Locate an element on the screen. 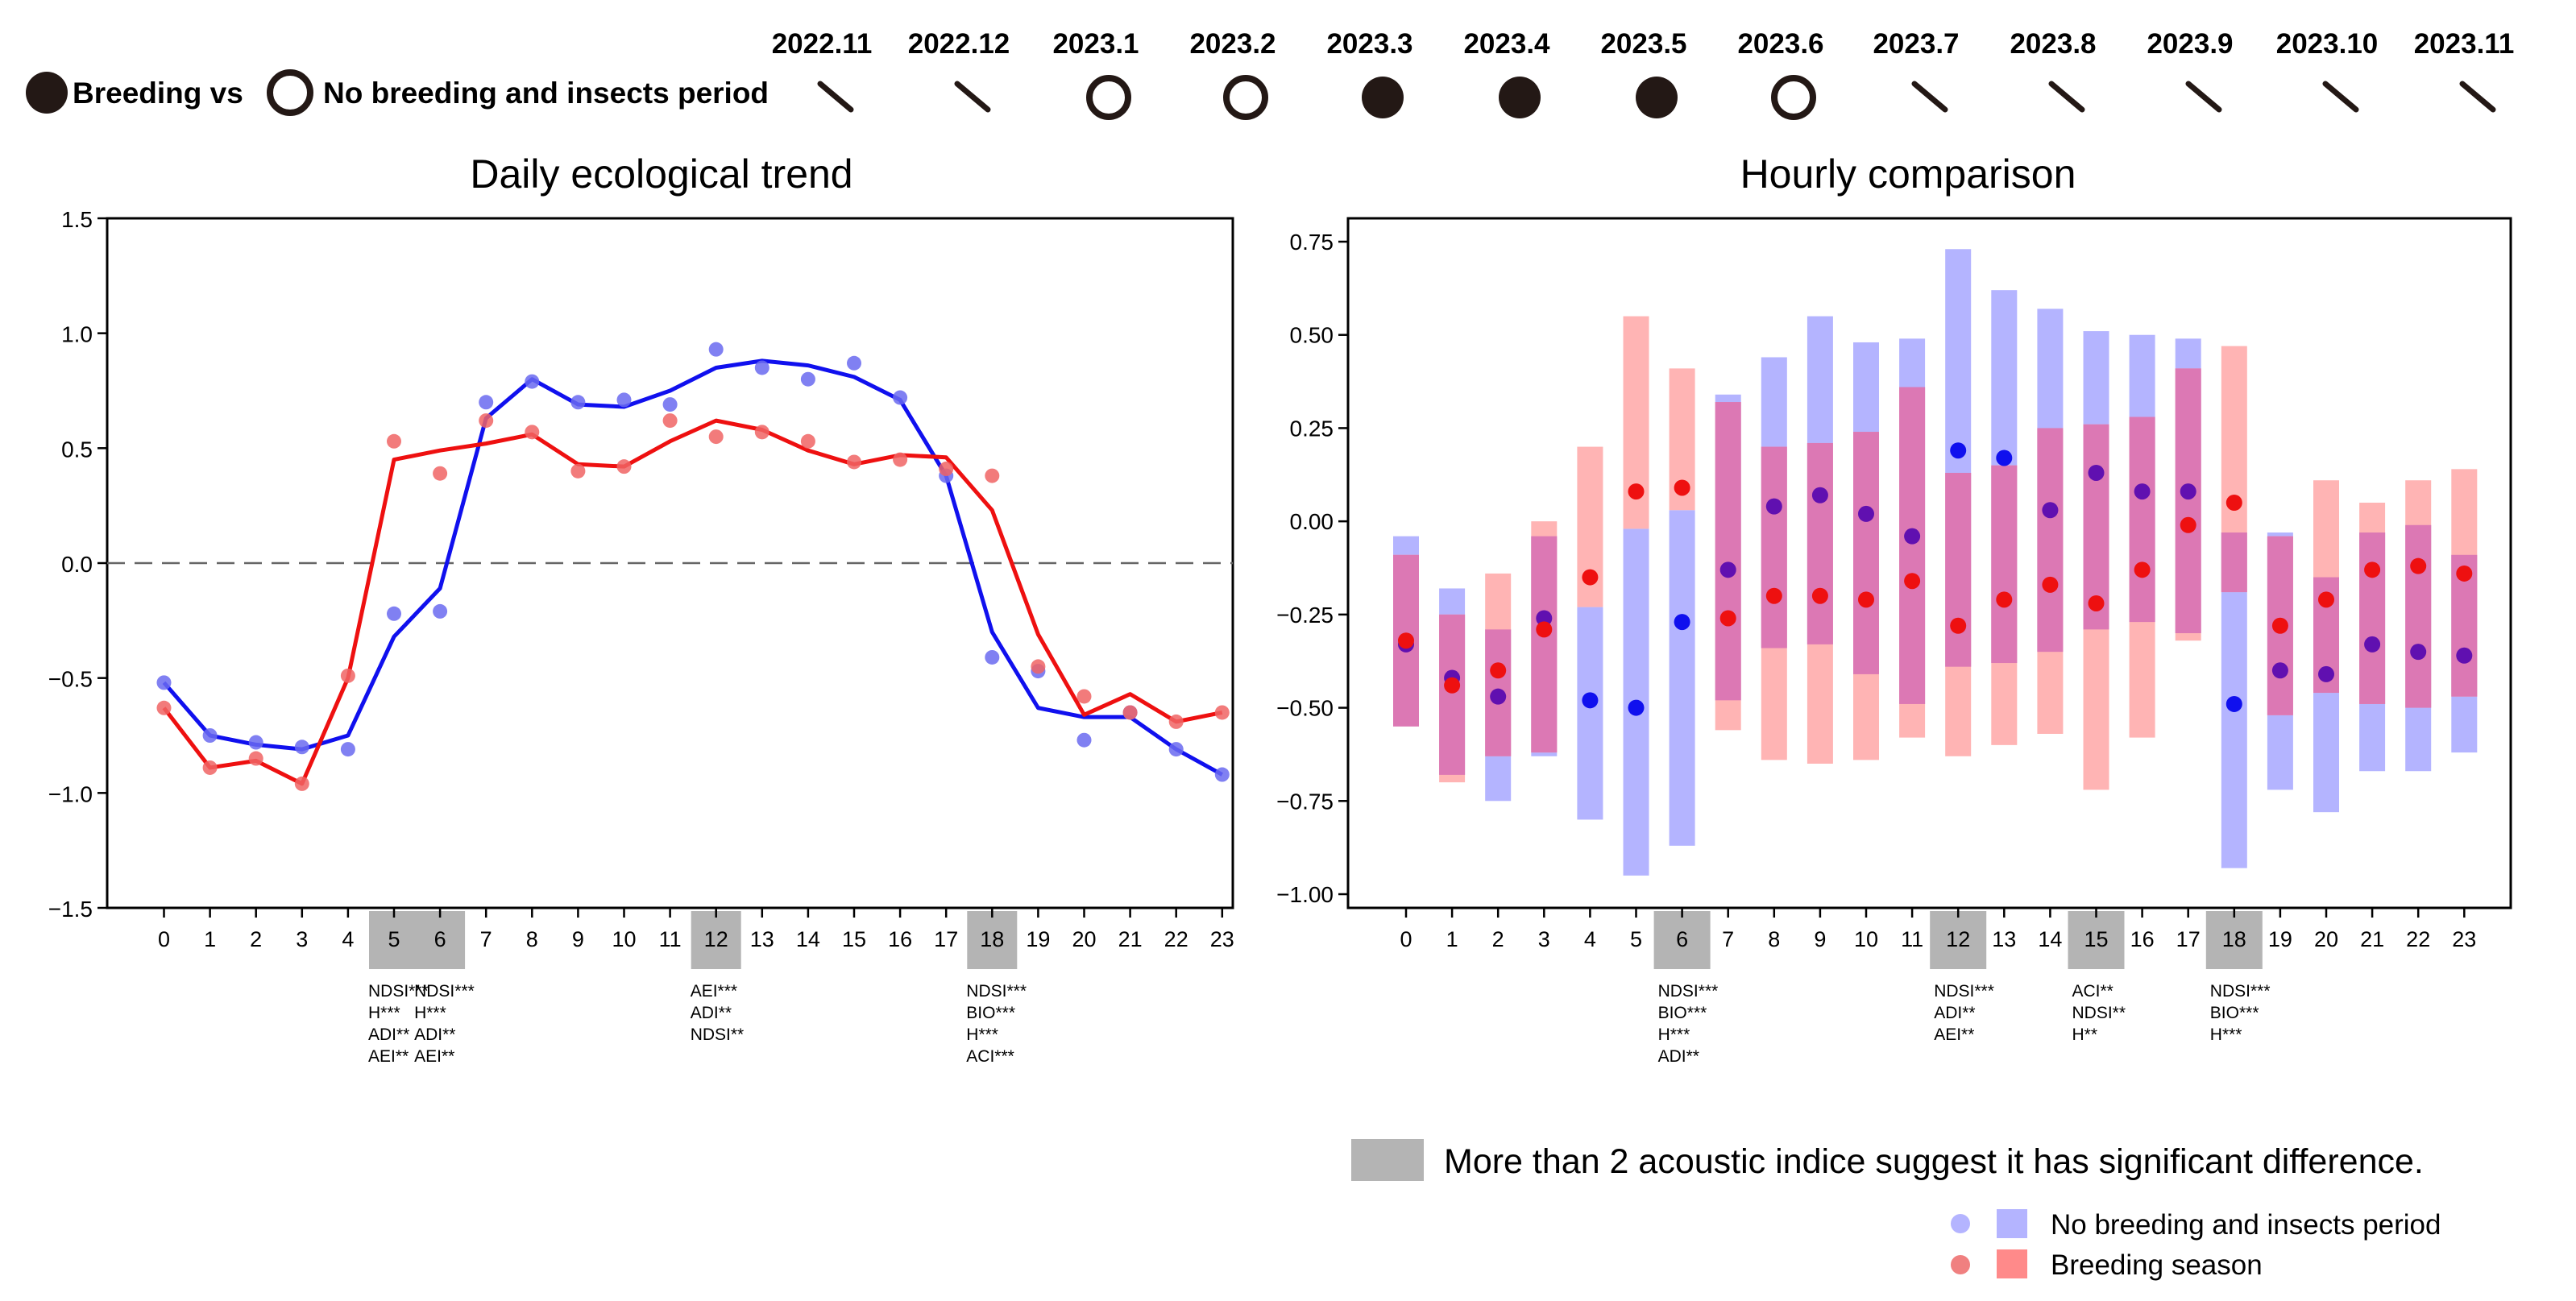 The image size is (2576, 1301). left-highlight-boxes is located at coordinates (693, 940).